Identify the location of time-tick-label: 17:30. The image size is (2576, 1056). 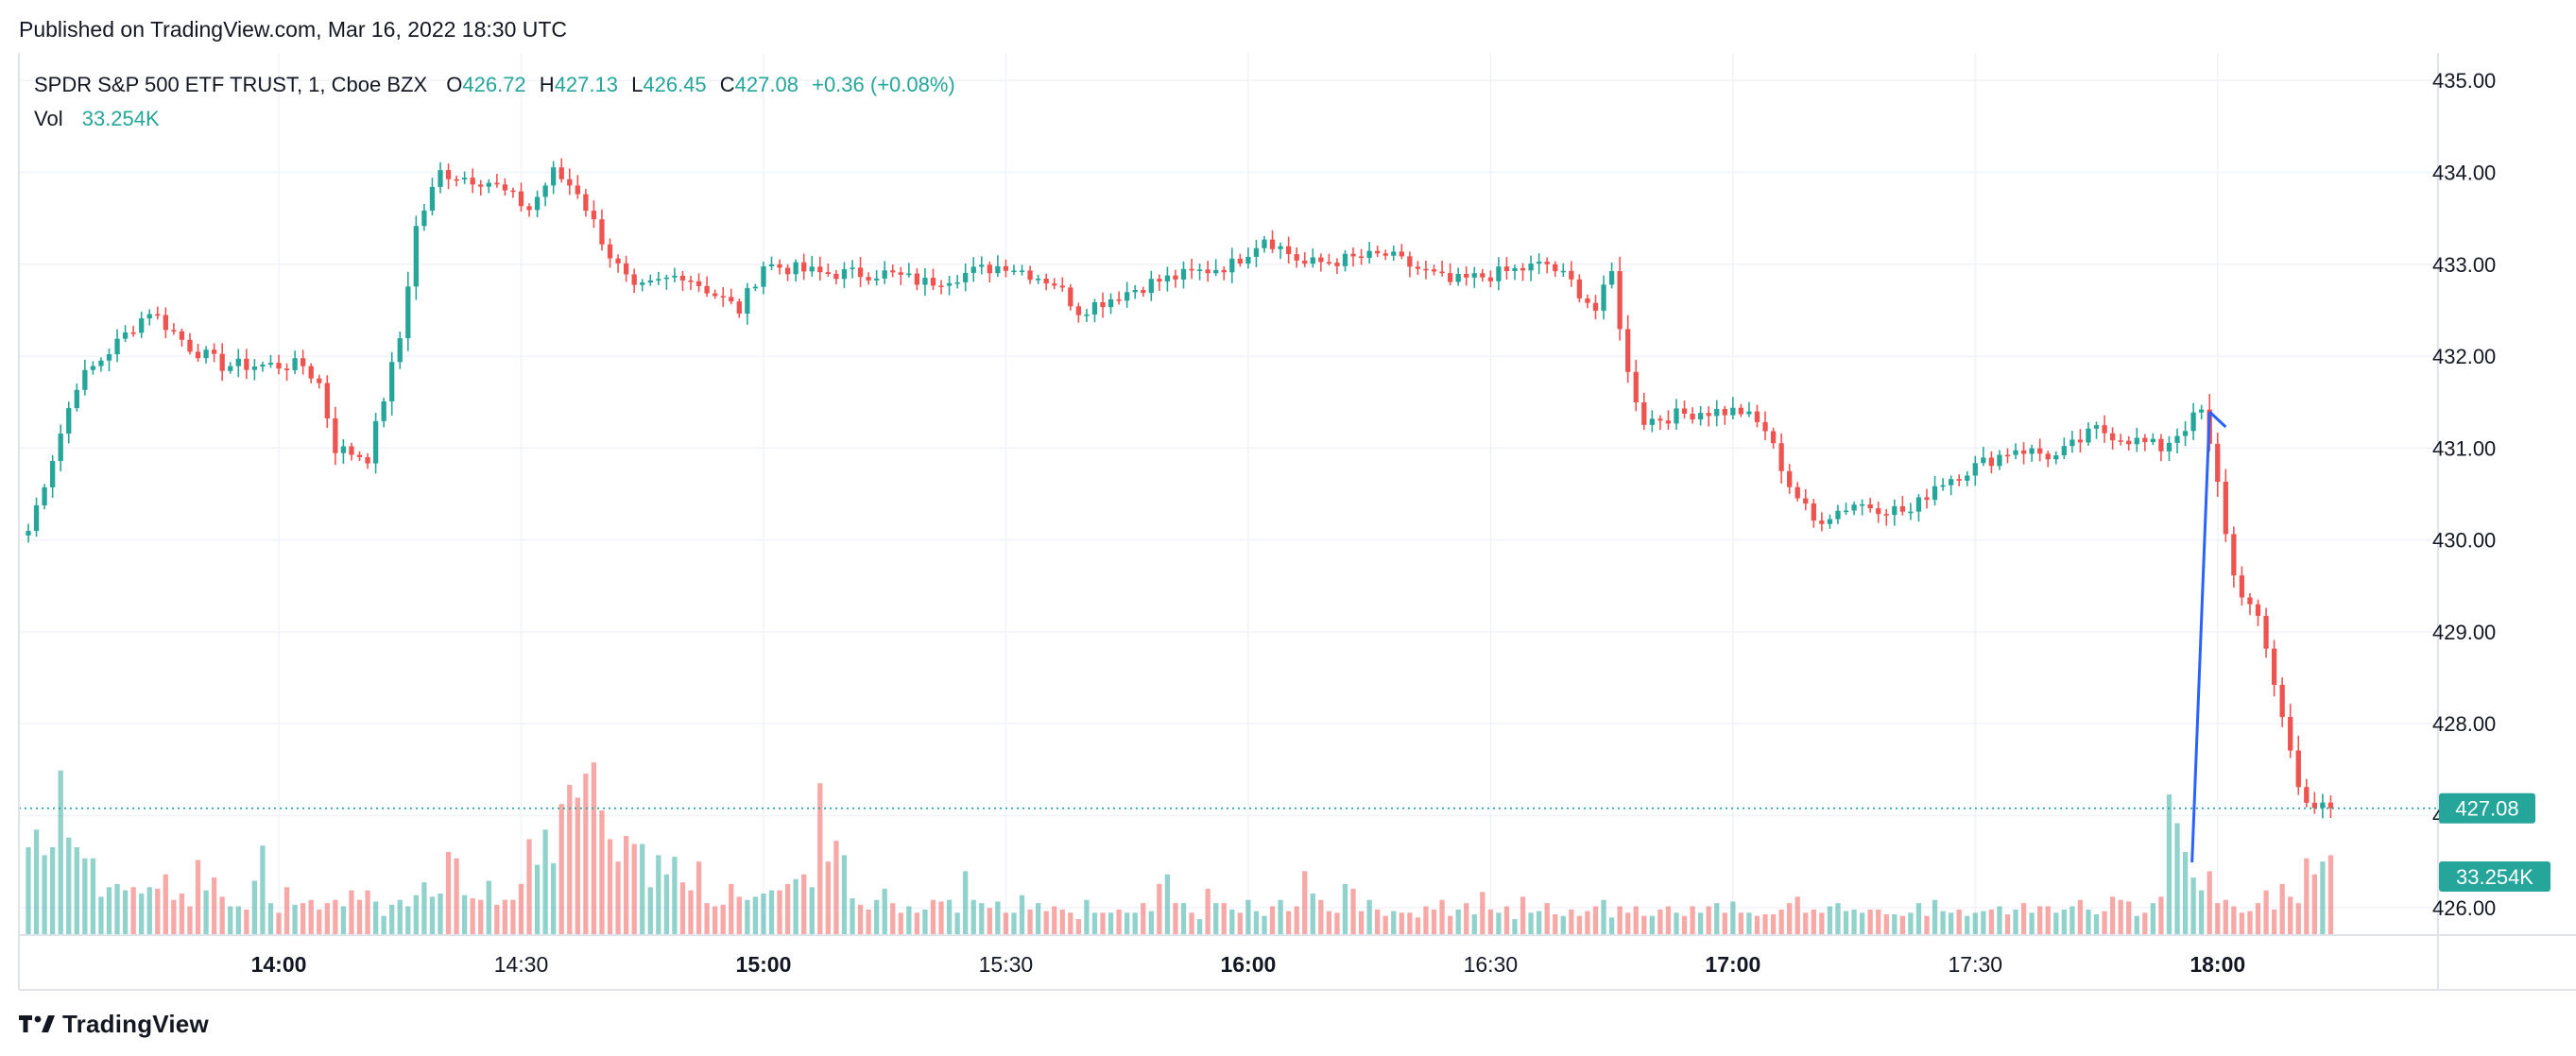
(1976, 964).